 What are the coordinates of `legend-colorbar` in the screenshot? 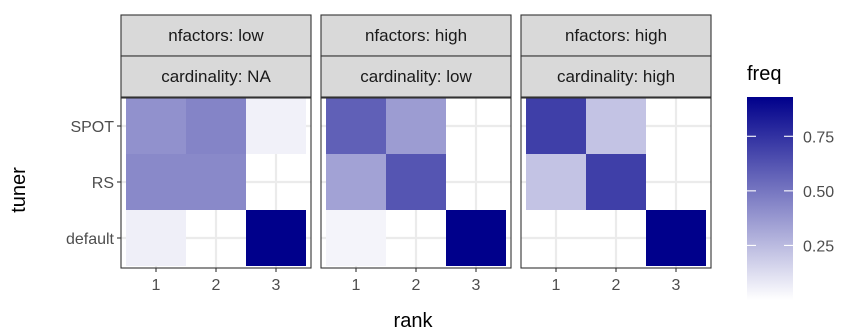 It's located at (770, 198).